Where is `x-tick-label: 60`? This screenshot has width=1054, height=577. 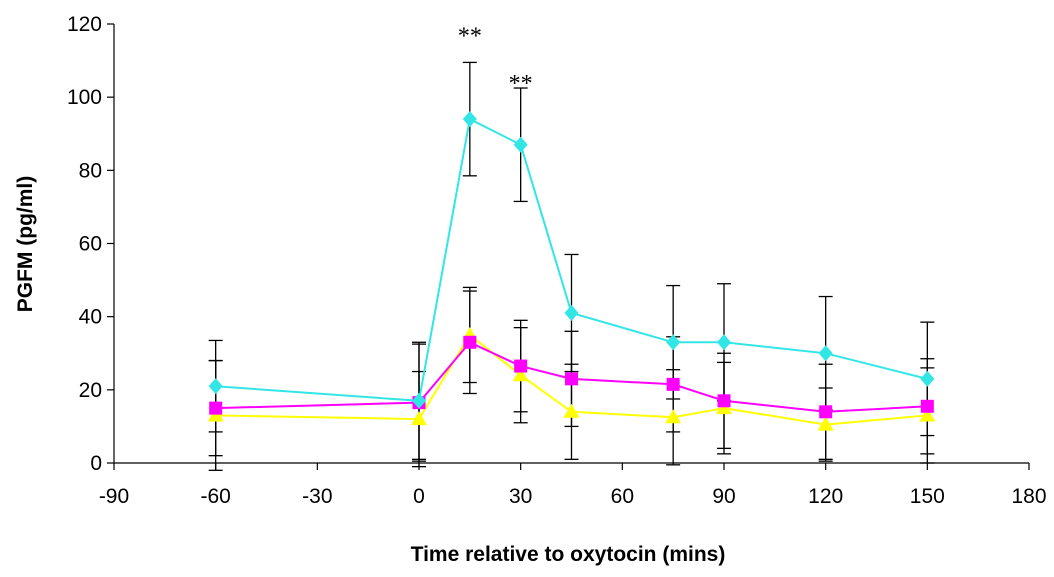
x-tick-label: 60 is located at coordinates (622, 496).